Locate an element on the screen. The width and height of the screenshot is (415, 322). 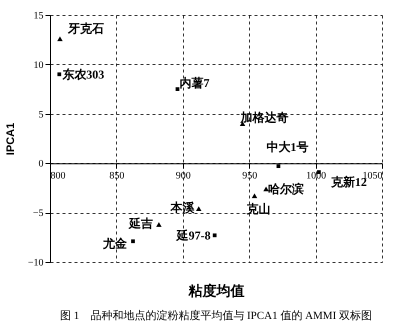
annotation: 东农303 is located at coordinates (82, 74).